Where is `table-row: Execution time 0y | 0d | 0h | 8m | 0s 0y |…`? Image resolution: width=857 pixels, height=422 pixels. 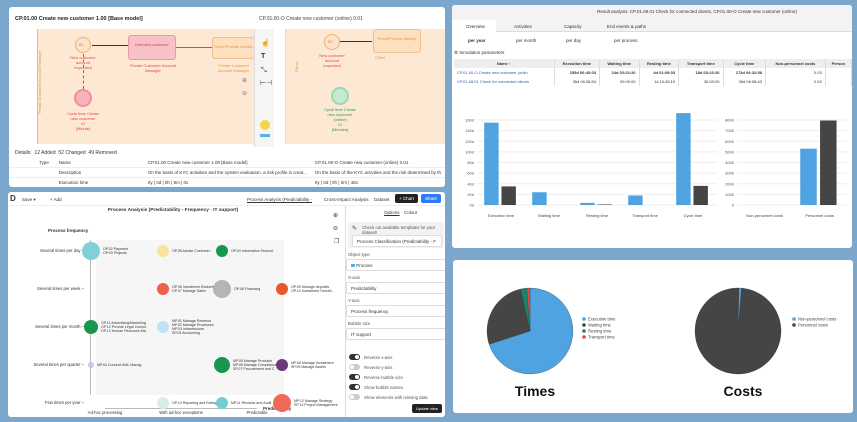 table-row: Execution time 0y | 0d | 0h | 8m | 0s 0y |… is located at coordinates (227, 182).